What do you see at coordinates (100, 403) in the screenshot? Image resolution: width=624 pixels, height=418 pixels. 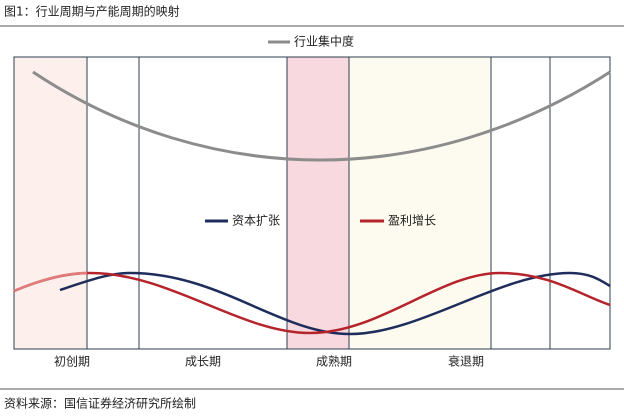 I see `source: 资料来源：国信证券经济研究所绘制` at bounding box center [100, 403].